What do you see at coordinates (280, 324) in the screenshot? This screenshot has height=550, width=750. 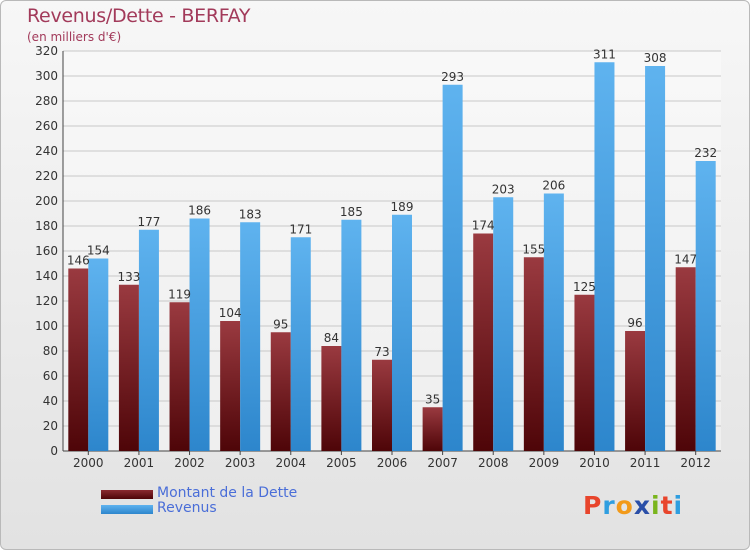 I see `data-label-dette: 95` at bounding box center [280, 324].